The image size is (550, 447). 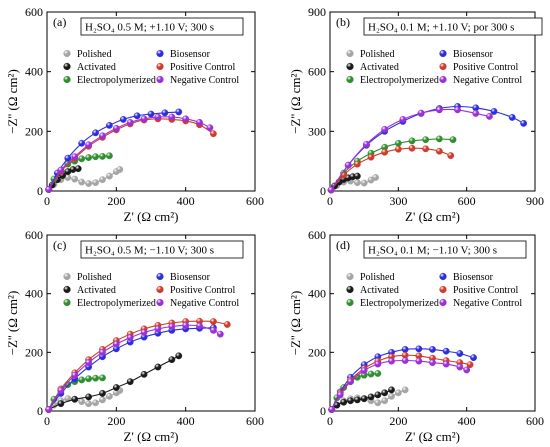 I want to click on legend-label: Polished, so click(x=377, y=277).